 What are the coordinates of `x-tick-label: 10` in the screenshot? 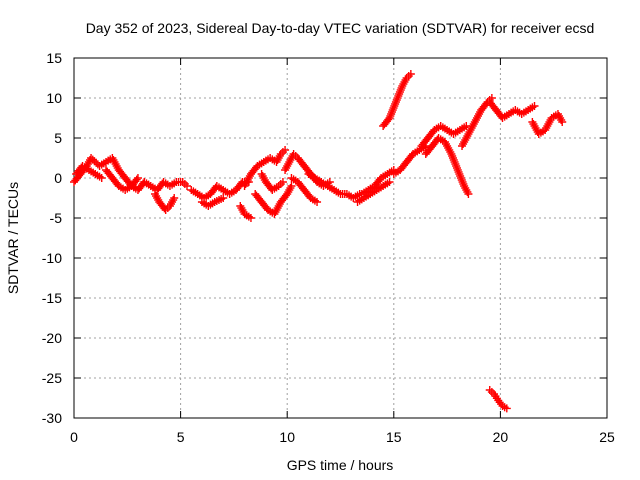 It's located at (287, 437).